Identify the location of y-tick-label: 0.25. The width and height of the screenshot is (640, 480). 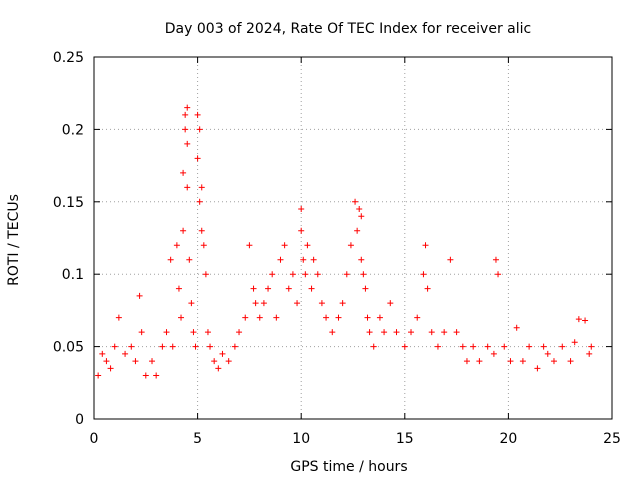
(68, 58).